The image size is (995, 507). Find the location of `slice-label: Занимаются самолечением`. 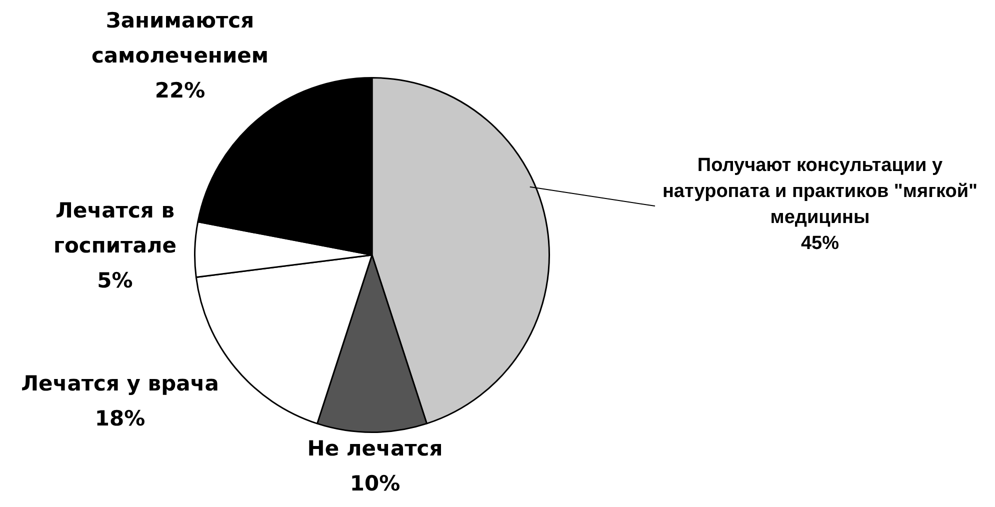

slice-label: Занимаются самолечением is located at coordinates (180, 38).